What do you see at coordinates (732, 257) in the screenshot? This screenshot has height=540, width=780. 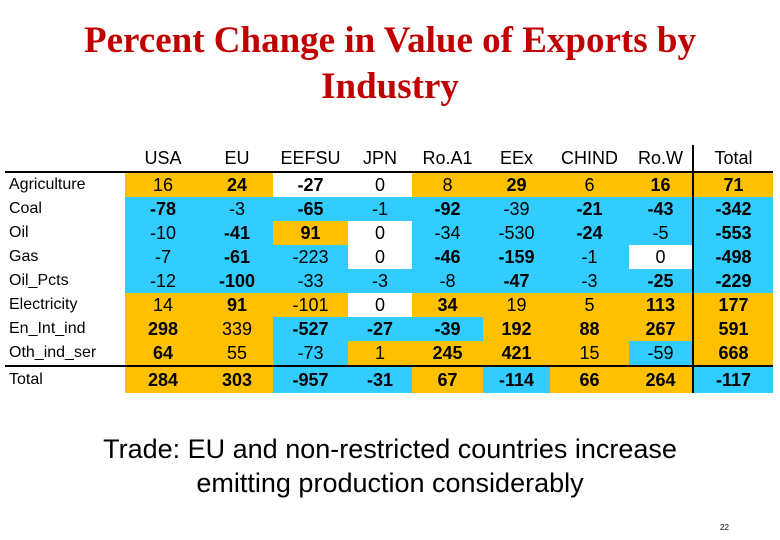 I see `table-cell: -498` at bounding box center [732, 257].